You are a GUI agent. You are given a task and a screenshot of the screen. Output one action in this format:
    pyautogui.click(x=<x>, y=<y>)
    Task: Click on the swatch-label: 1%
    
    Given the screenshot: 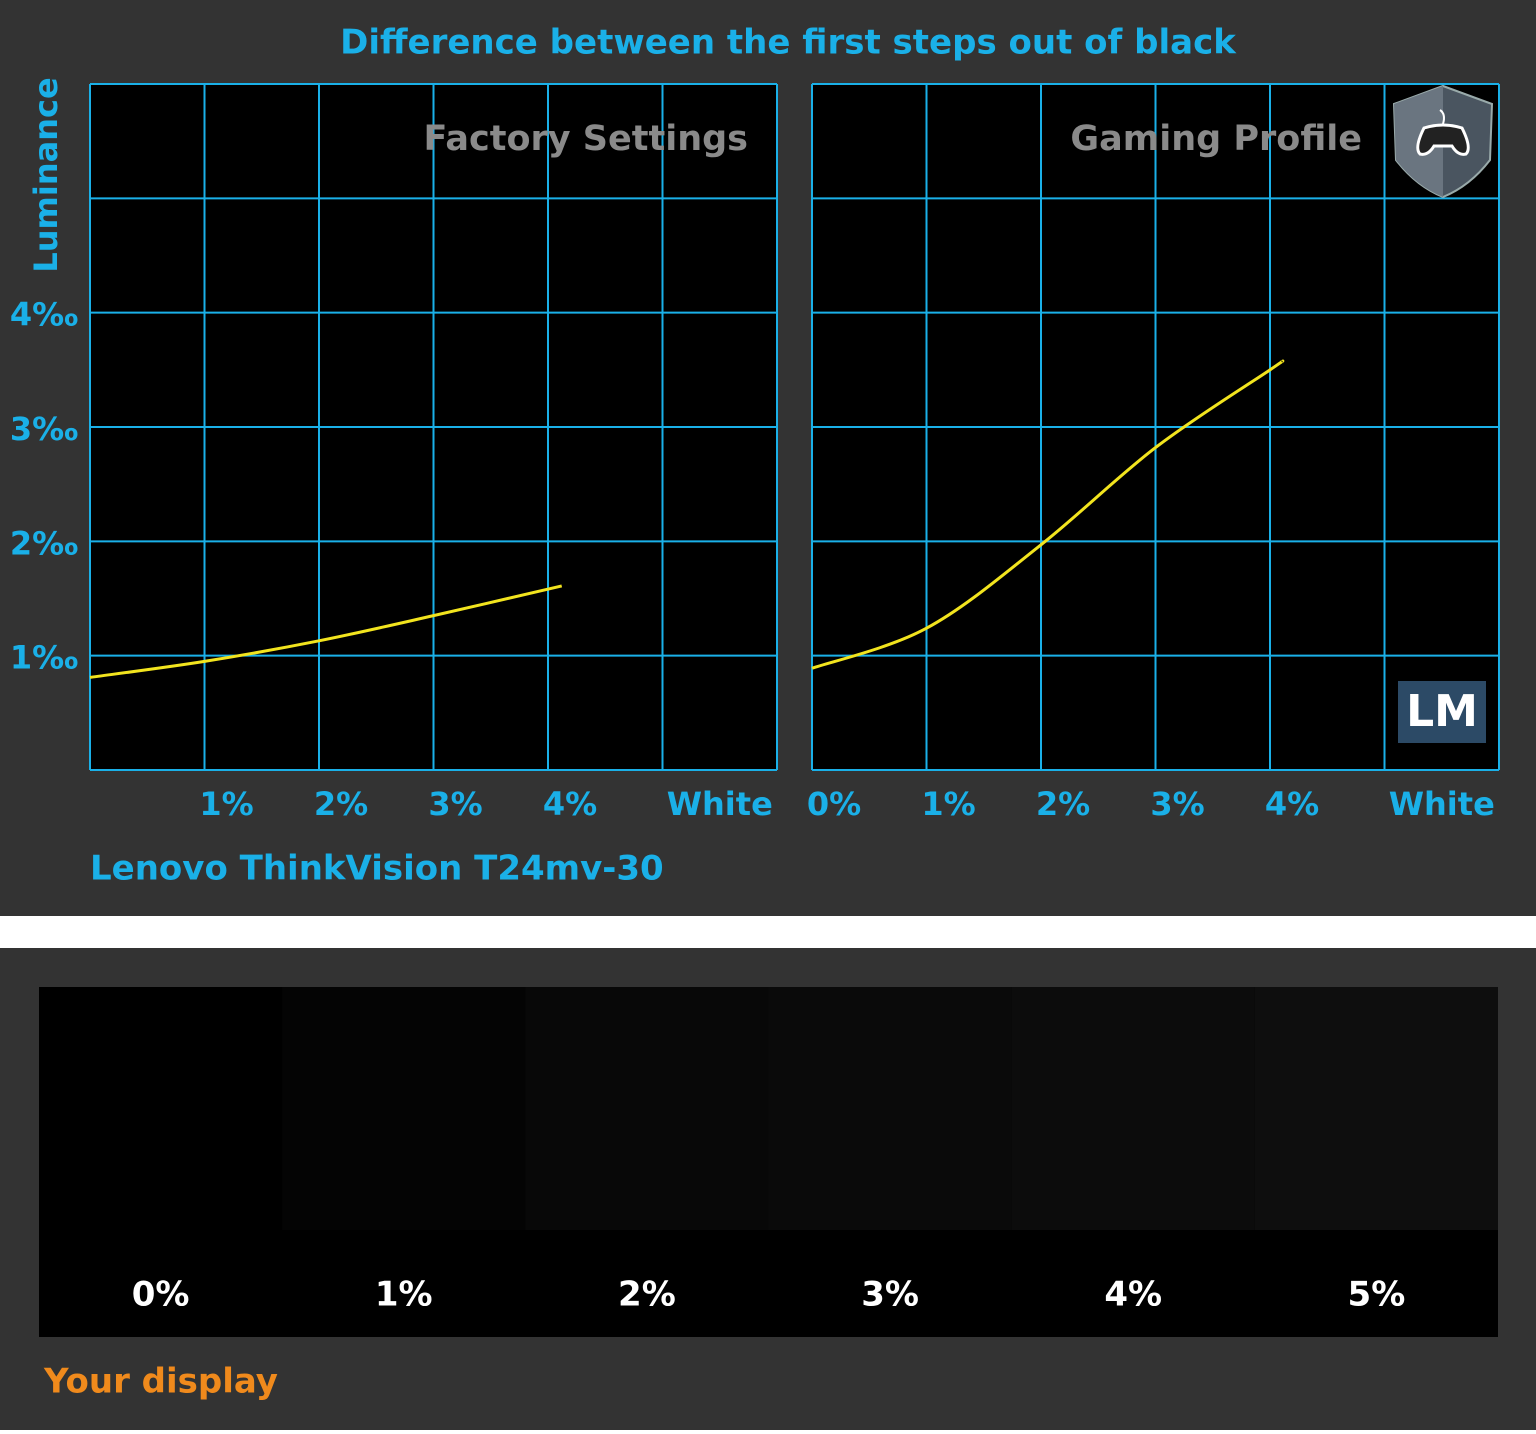 What is the action you would take?
    pyautogui.click(x=404, y=1295)
    